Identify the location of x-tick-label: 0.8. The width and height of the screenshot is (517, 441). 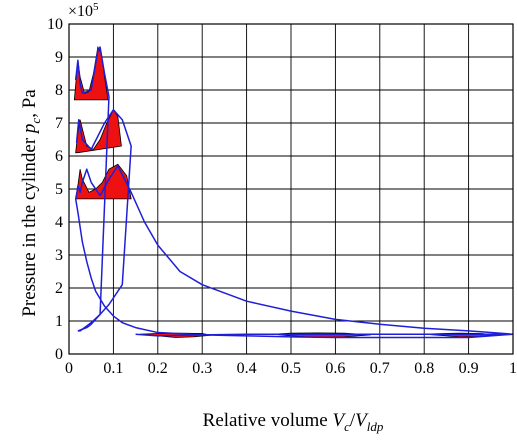
(424, 368).